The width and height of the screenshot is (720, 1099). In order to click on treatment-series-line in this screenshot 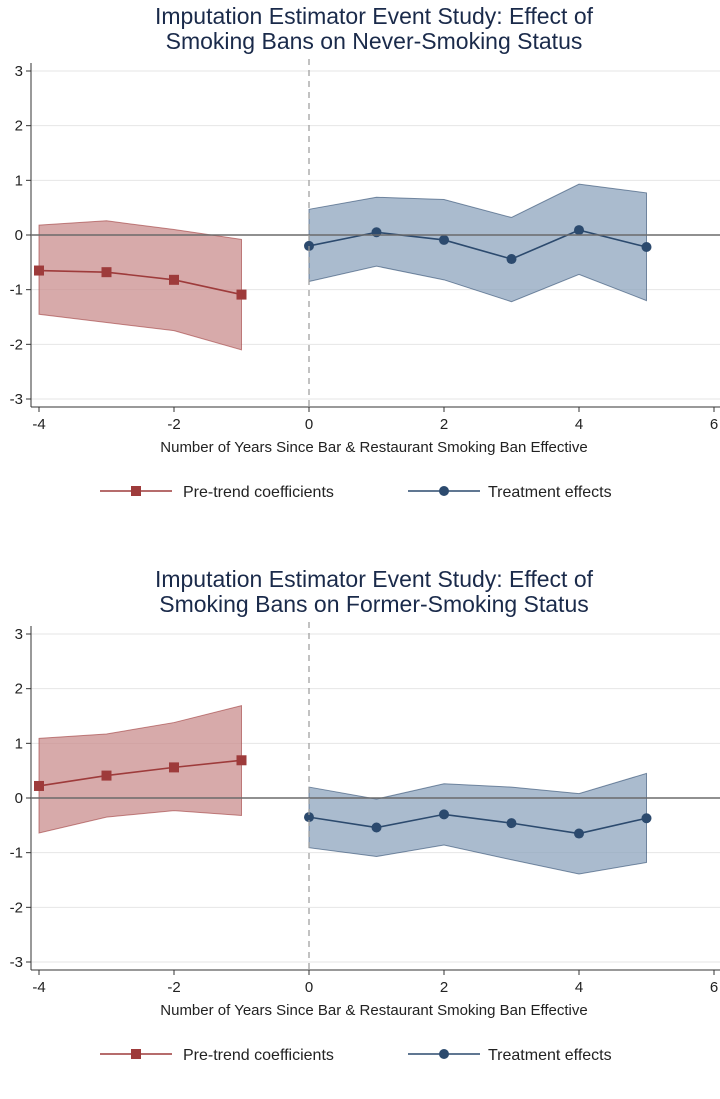, I will do `click(477, 824)`.